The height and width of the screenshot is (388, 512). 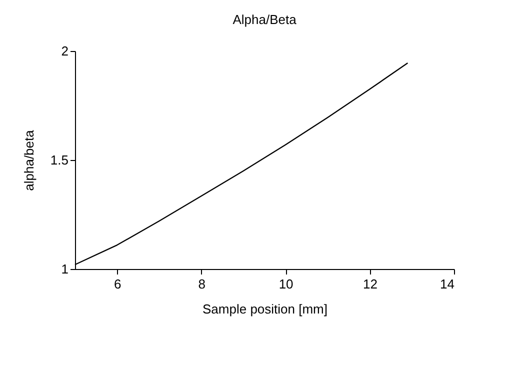 What do you see at coordinates (202, 284) in the screenshot?
I see `x-tick-label: 8` at bounding box center [202, 284].